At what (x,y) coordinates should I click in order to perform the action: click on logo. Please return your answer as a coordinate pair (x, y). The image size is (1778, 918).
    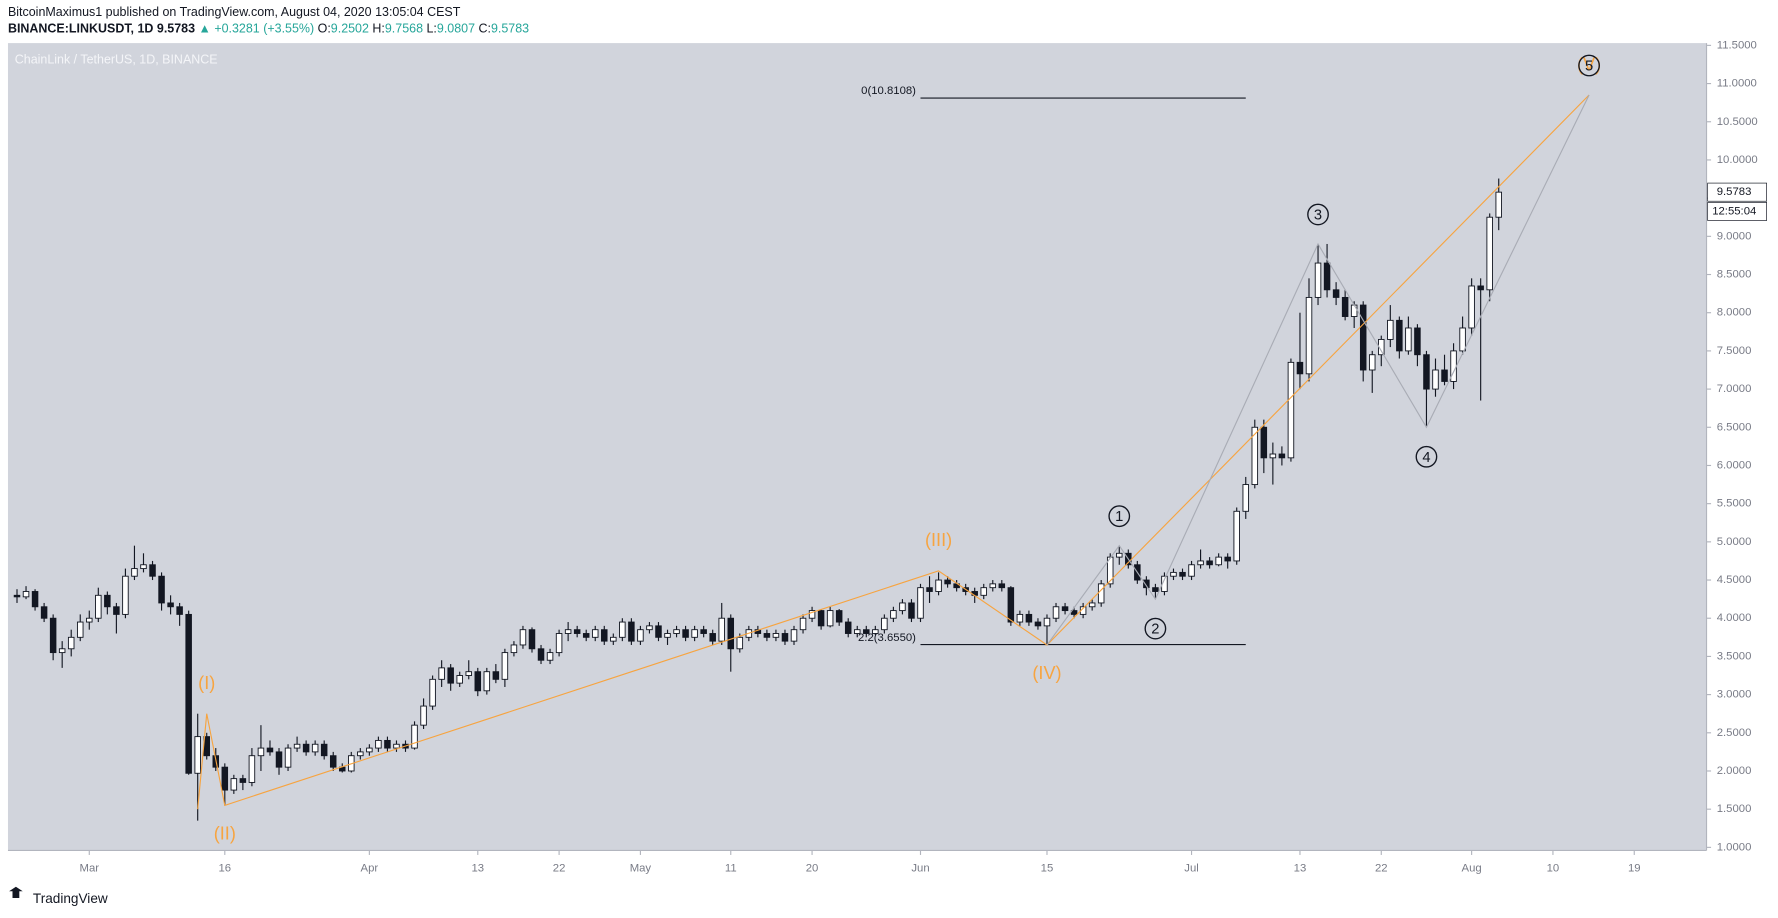
    Looking at the image, I should click on (16, 892).